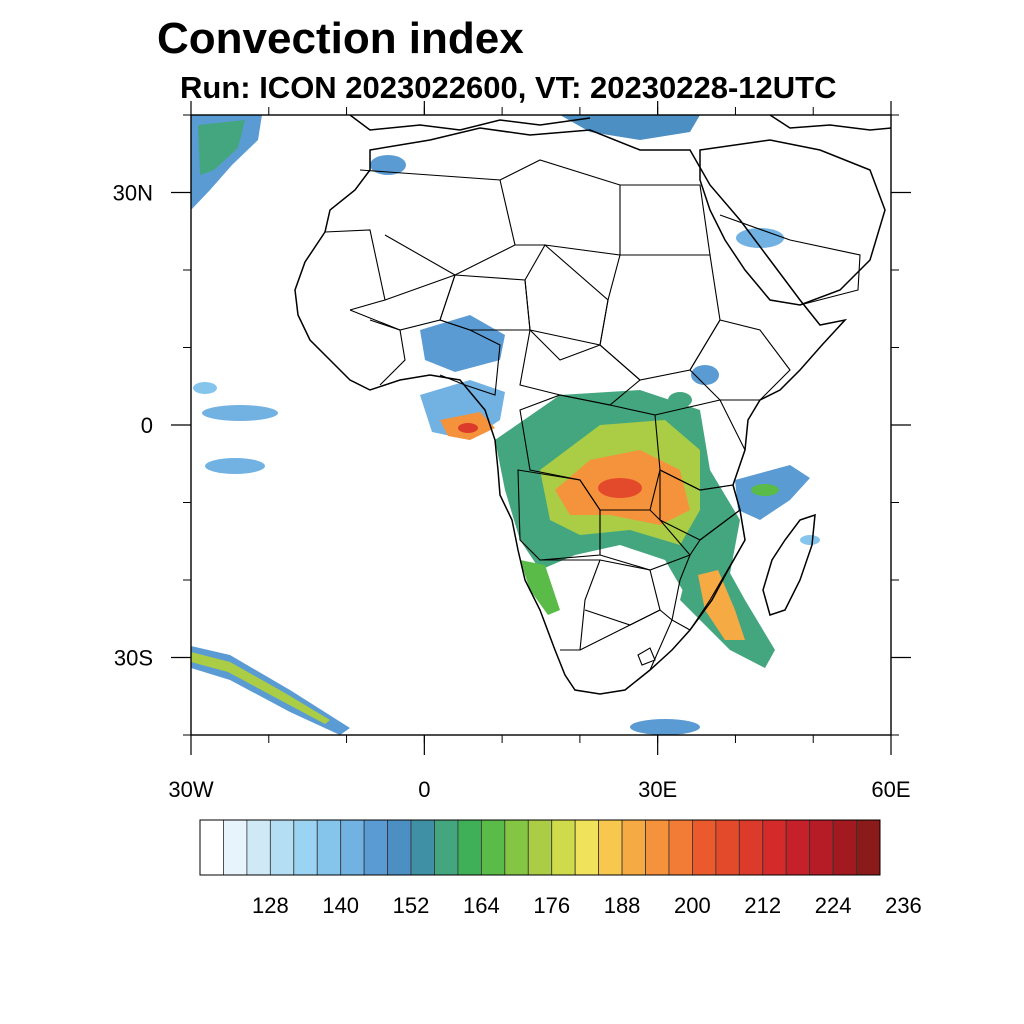 The width and height of the screenshot is (1024, 1024). Describe the element at coordinates (221, 147) in the screenshot. I see `field-northwest-core` at that location.